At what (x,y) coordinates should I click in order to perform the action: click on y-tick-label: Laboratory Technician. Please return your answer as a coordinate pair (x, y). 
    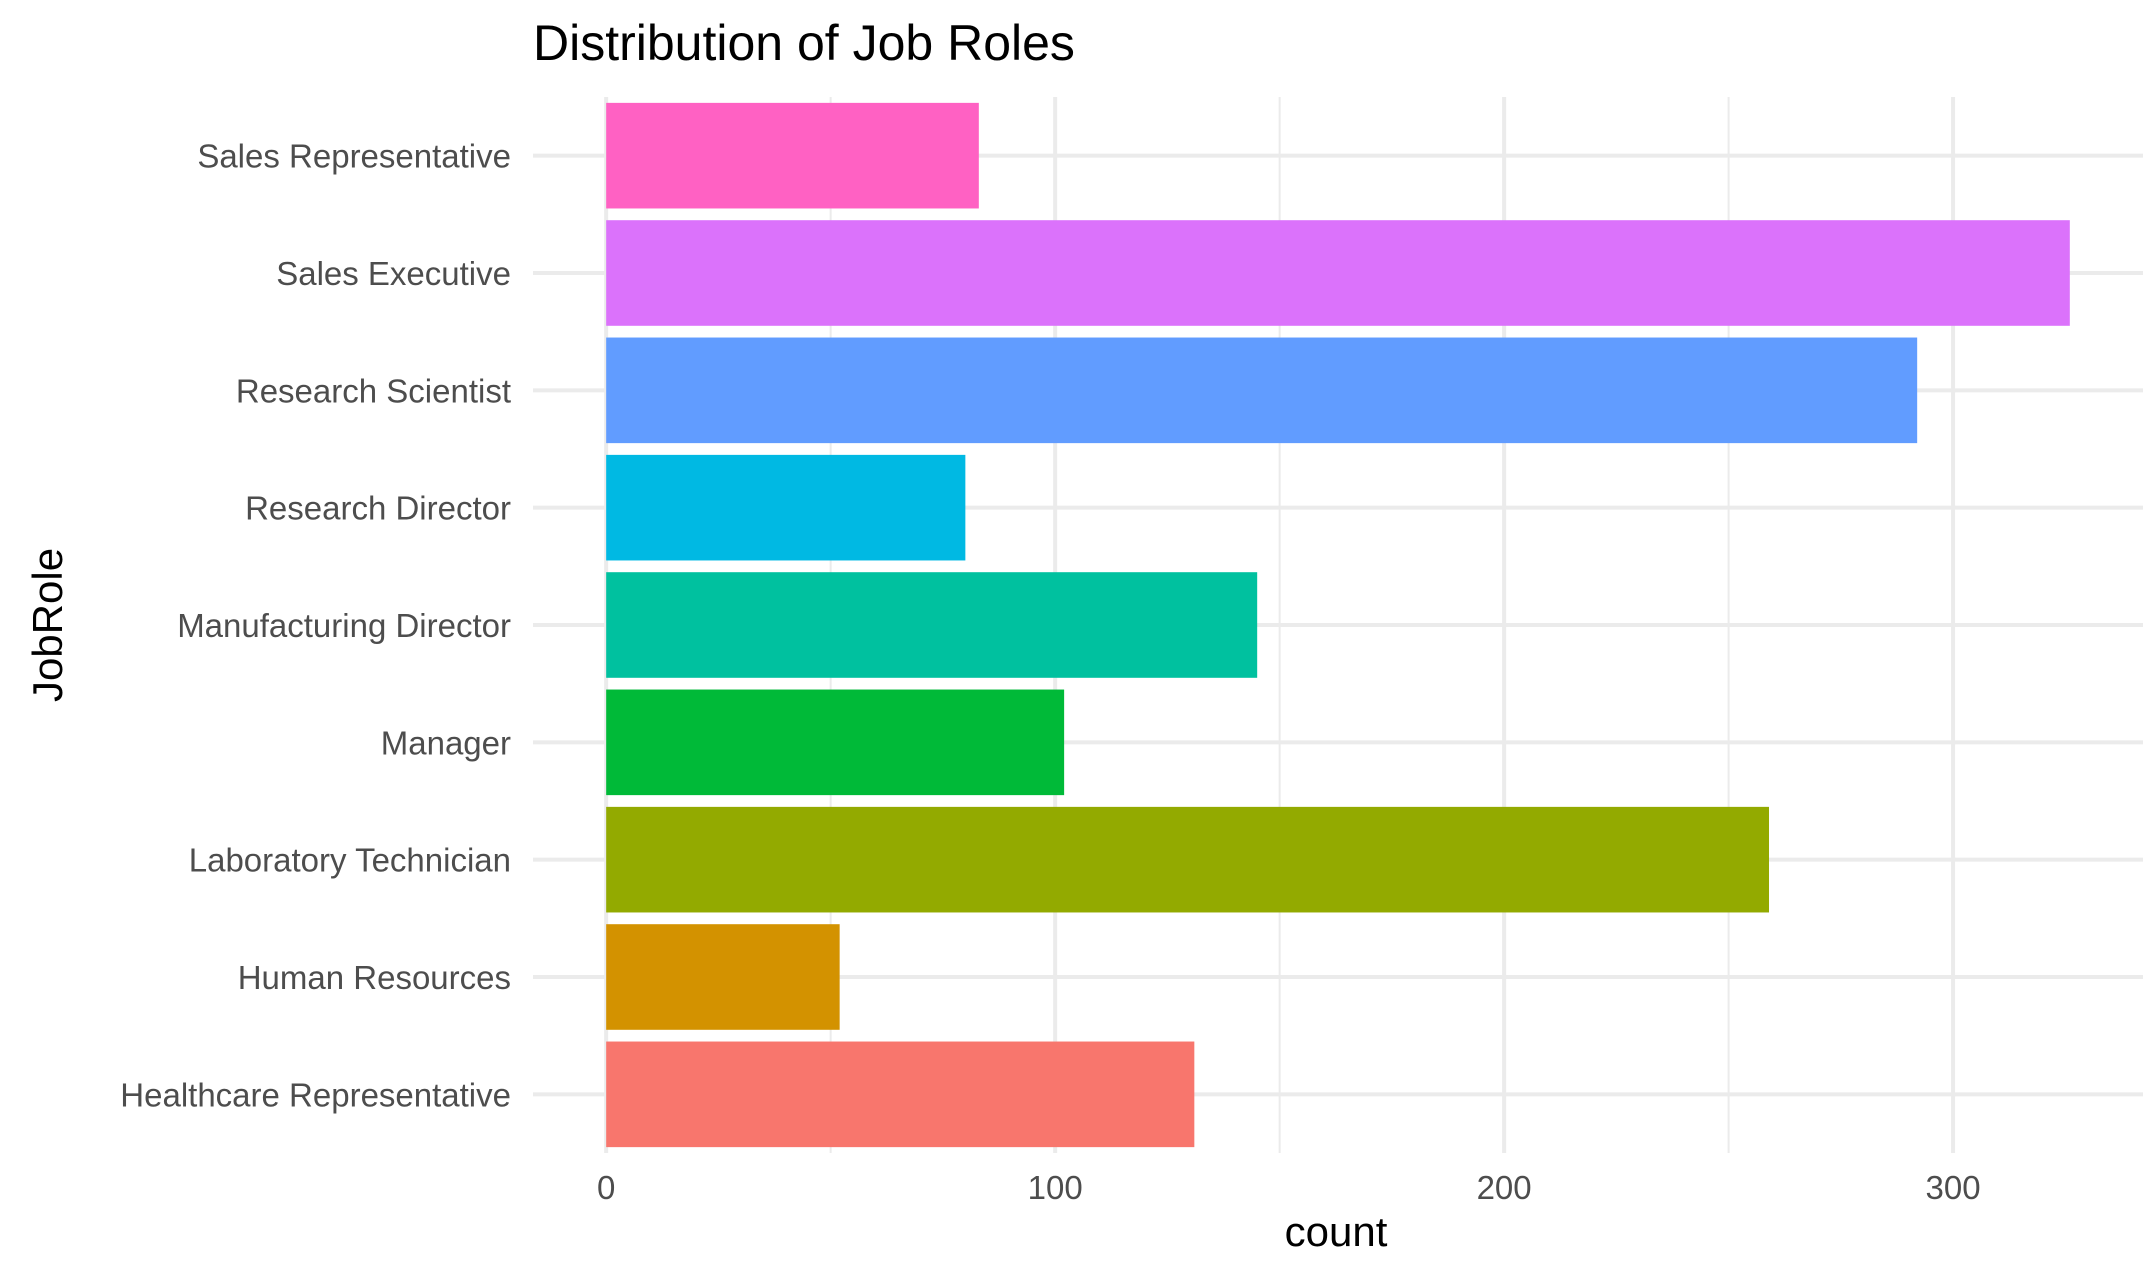
    Looking at the image, I should click on (350, 860).